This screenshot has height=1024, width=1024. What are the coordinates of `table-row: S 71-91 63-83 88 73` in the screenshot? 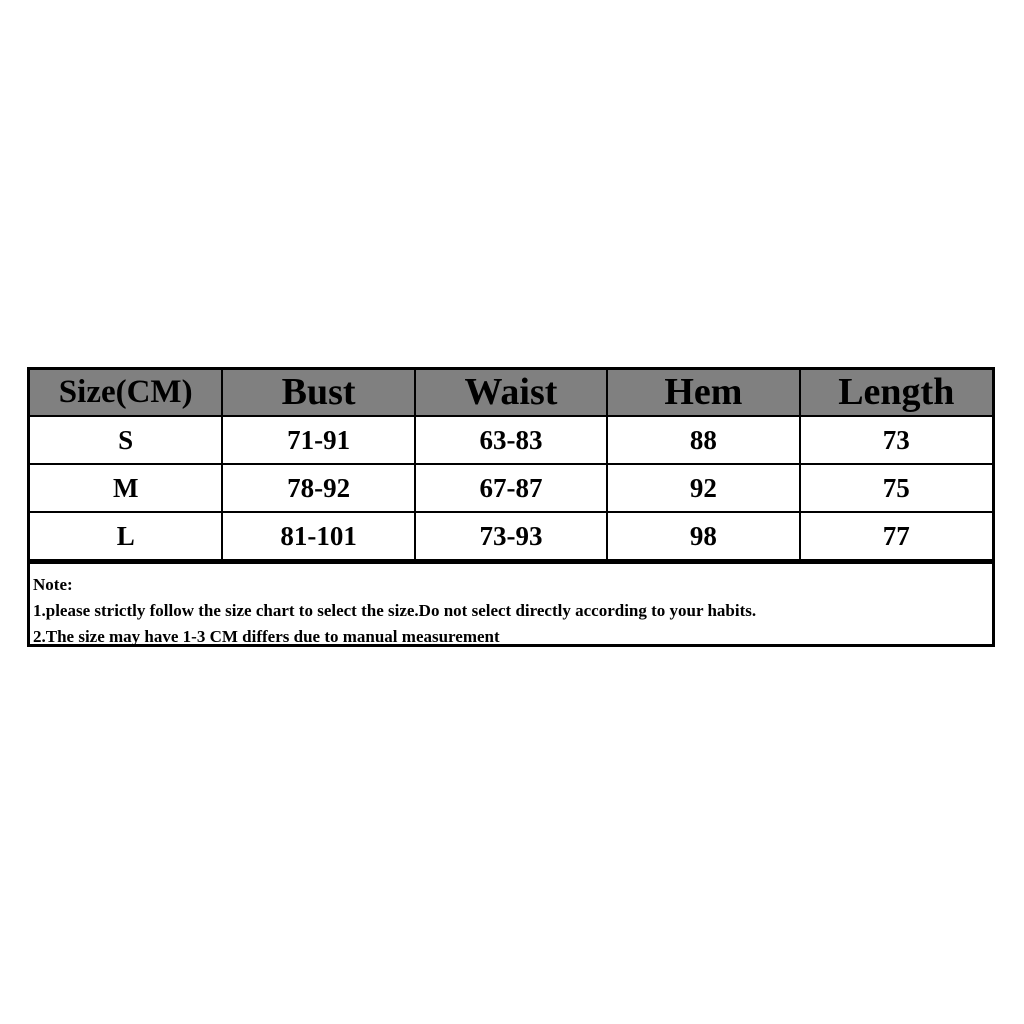 It's located at (511, 440).